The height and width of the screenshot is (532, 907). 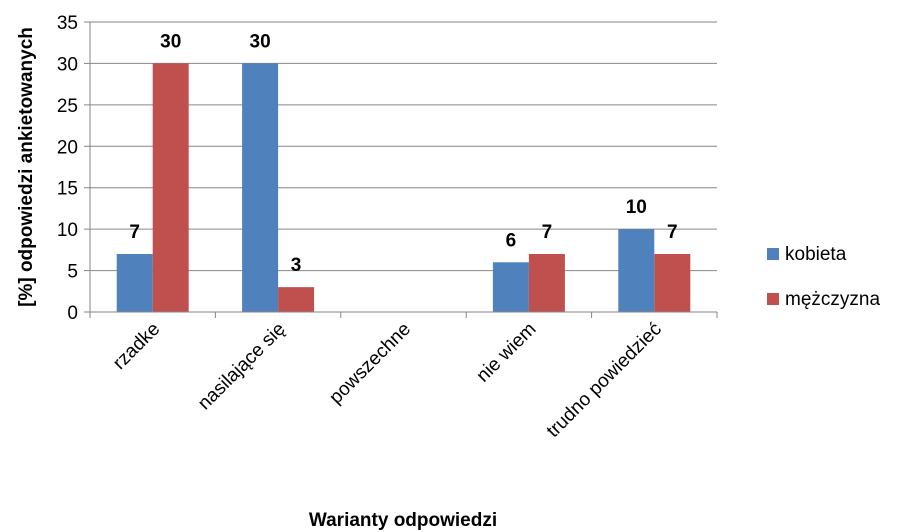 I want to click on y-tick-label: 15, so click(x=67, y=189).